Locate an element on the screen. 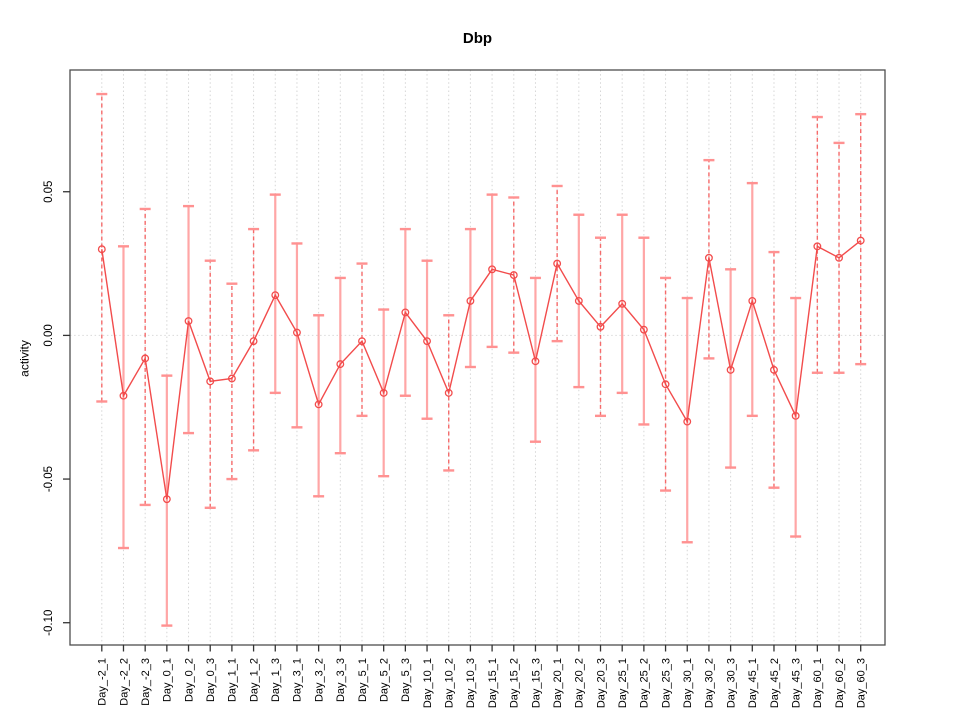 The height and width of the screenshot is (720, 960). x-category-label: Day_45_3 is located at coordinates (796, 683).